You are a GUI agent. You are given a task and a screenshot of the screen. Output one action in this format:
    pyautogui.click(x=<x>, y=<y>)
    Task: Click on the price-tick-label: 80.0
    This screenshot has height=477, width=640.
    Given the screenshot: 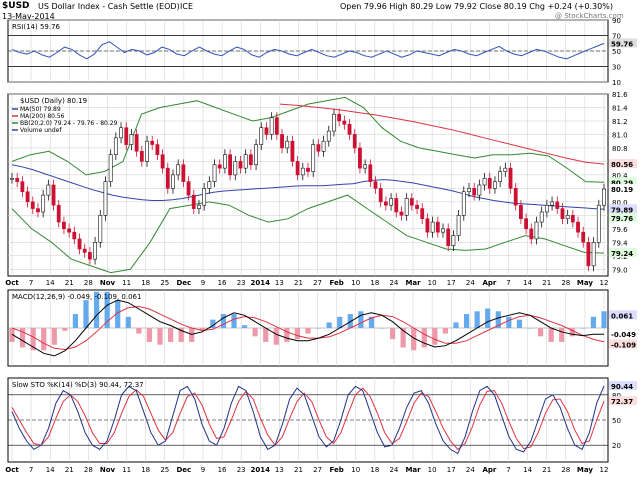 What is the action you would take?
    pyautogui.click(x=620, y=203)
    